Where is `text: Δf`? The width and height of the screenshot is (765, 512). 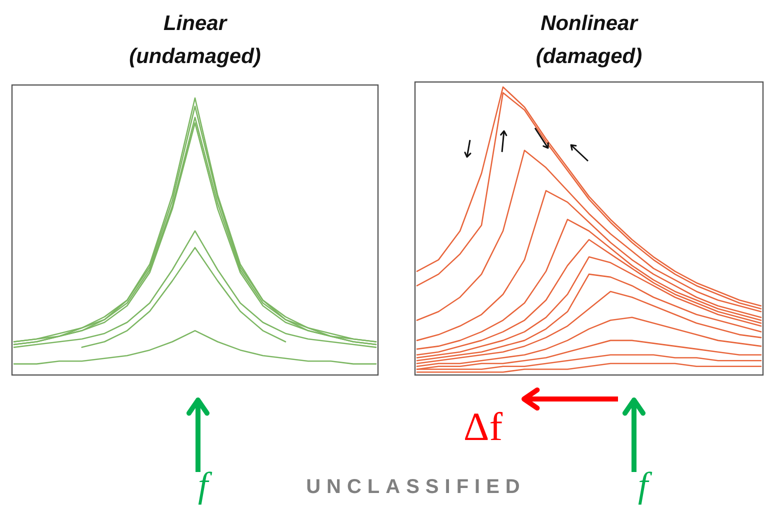 text: Δf is located at coordinates (483, 426).